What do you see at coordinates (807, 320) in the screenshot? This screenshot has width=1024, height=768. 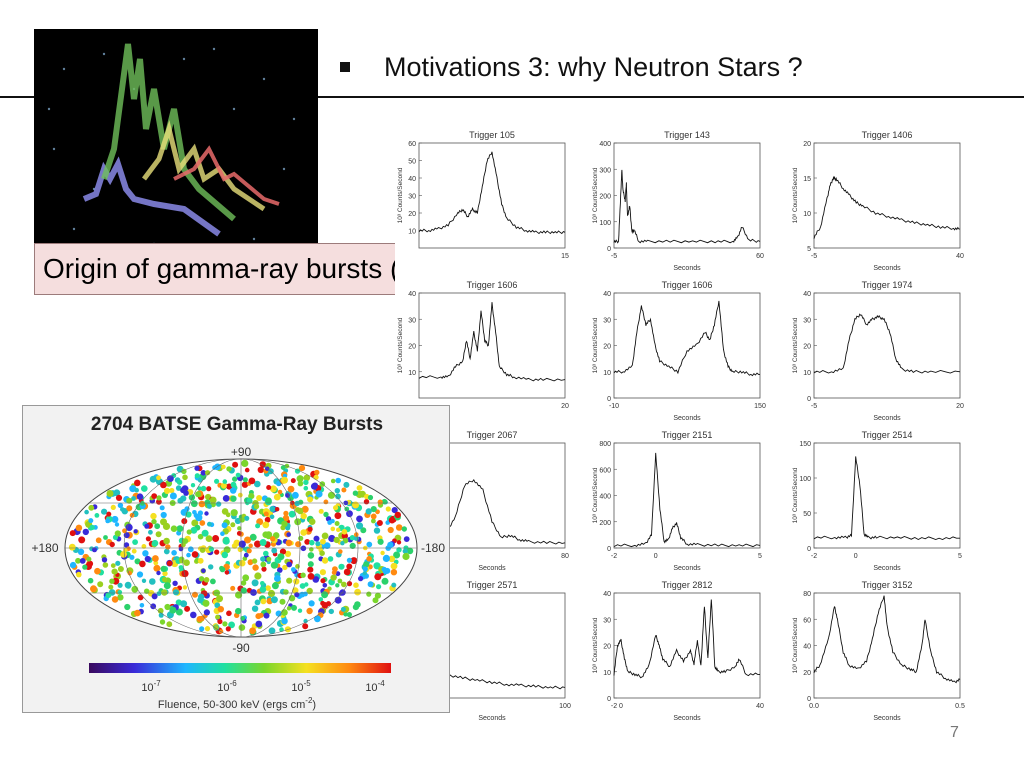 I see `y-tick-label: 30` at bounding box center [807, 320].